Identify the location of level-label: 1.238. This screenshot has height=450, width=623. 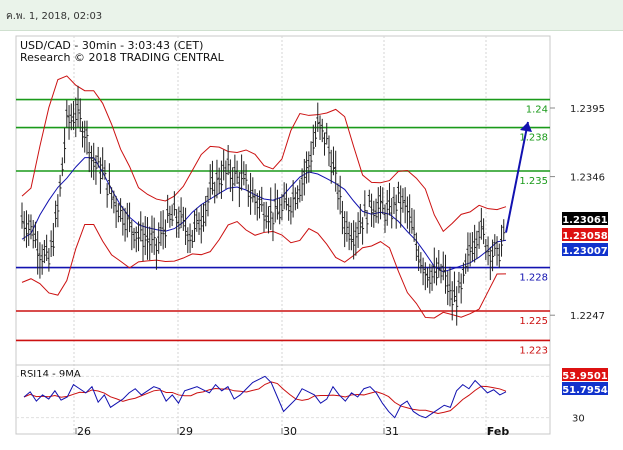
(533, 138).